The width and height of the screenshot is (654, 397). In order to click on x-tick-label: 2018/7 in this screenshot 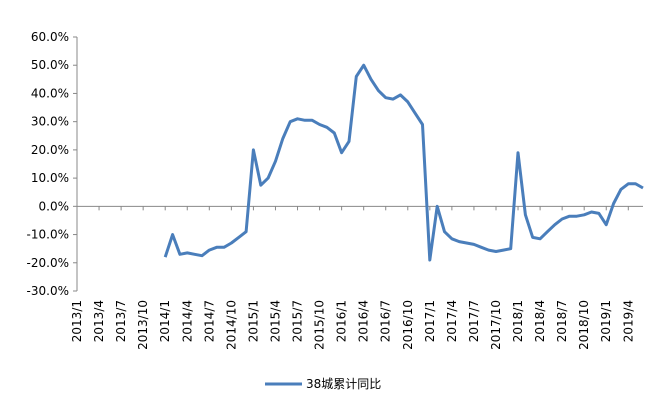, I will do `click(562, 321)`.